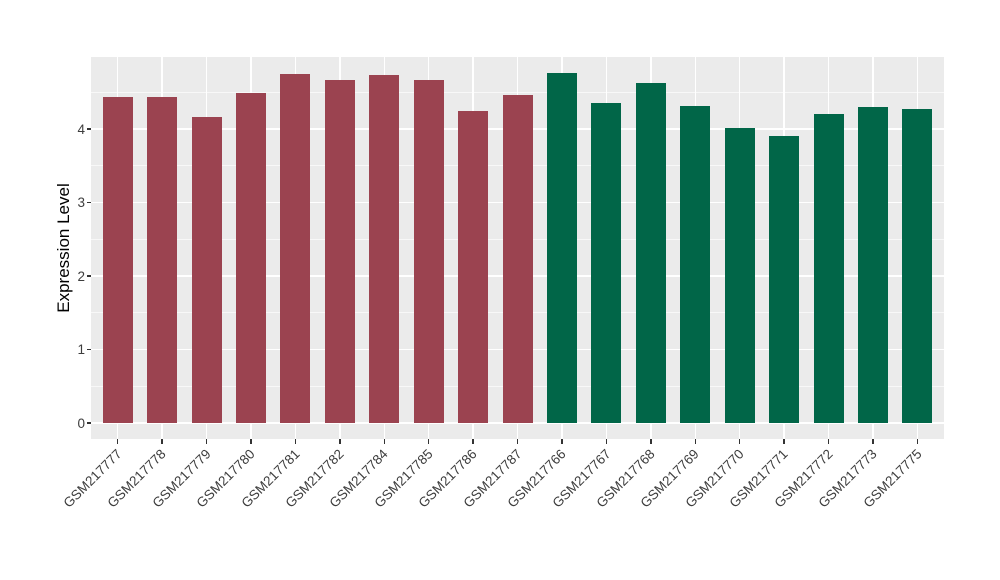 This screenshot has height=580, width=1000. What do you see at coordinates (650, 252) in the screenshot?
I see `bar-GSM217768` at bounding box center [650, 252].